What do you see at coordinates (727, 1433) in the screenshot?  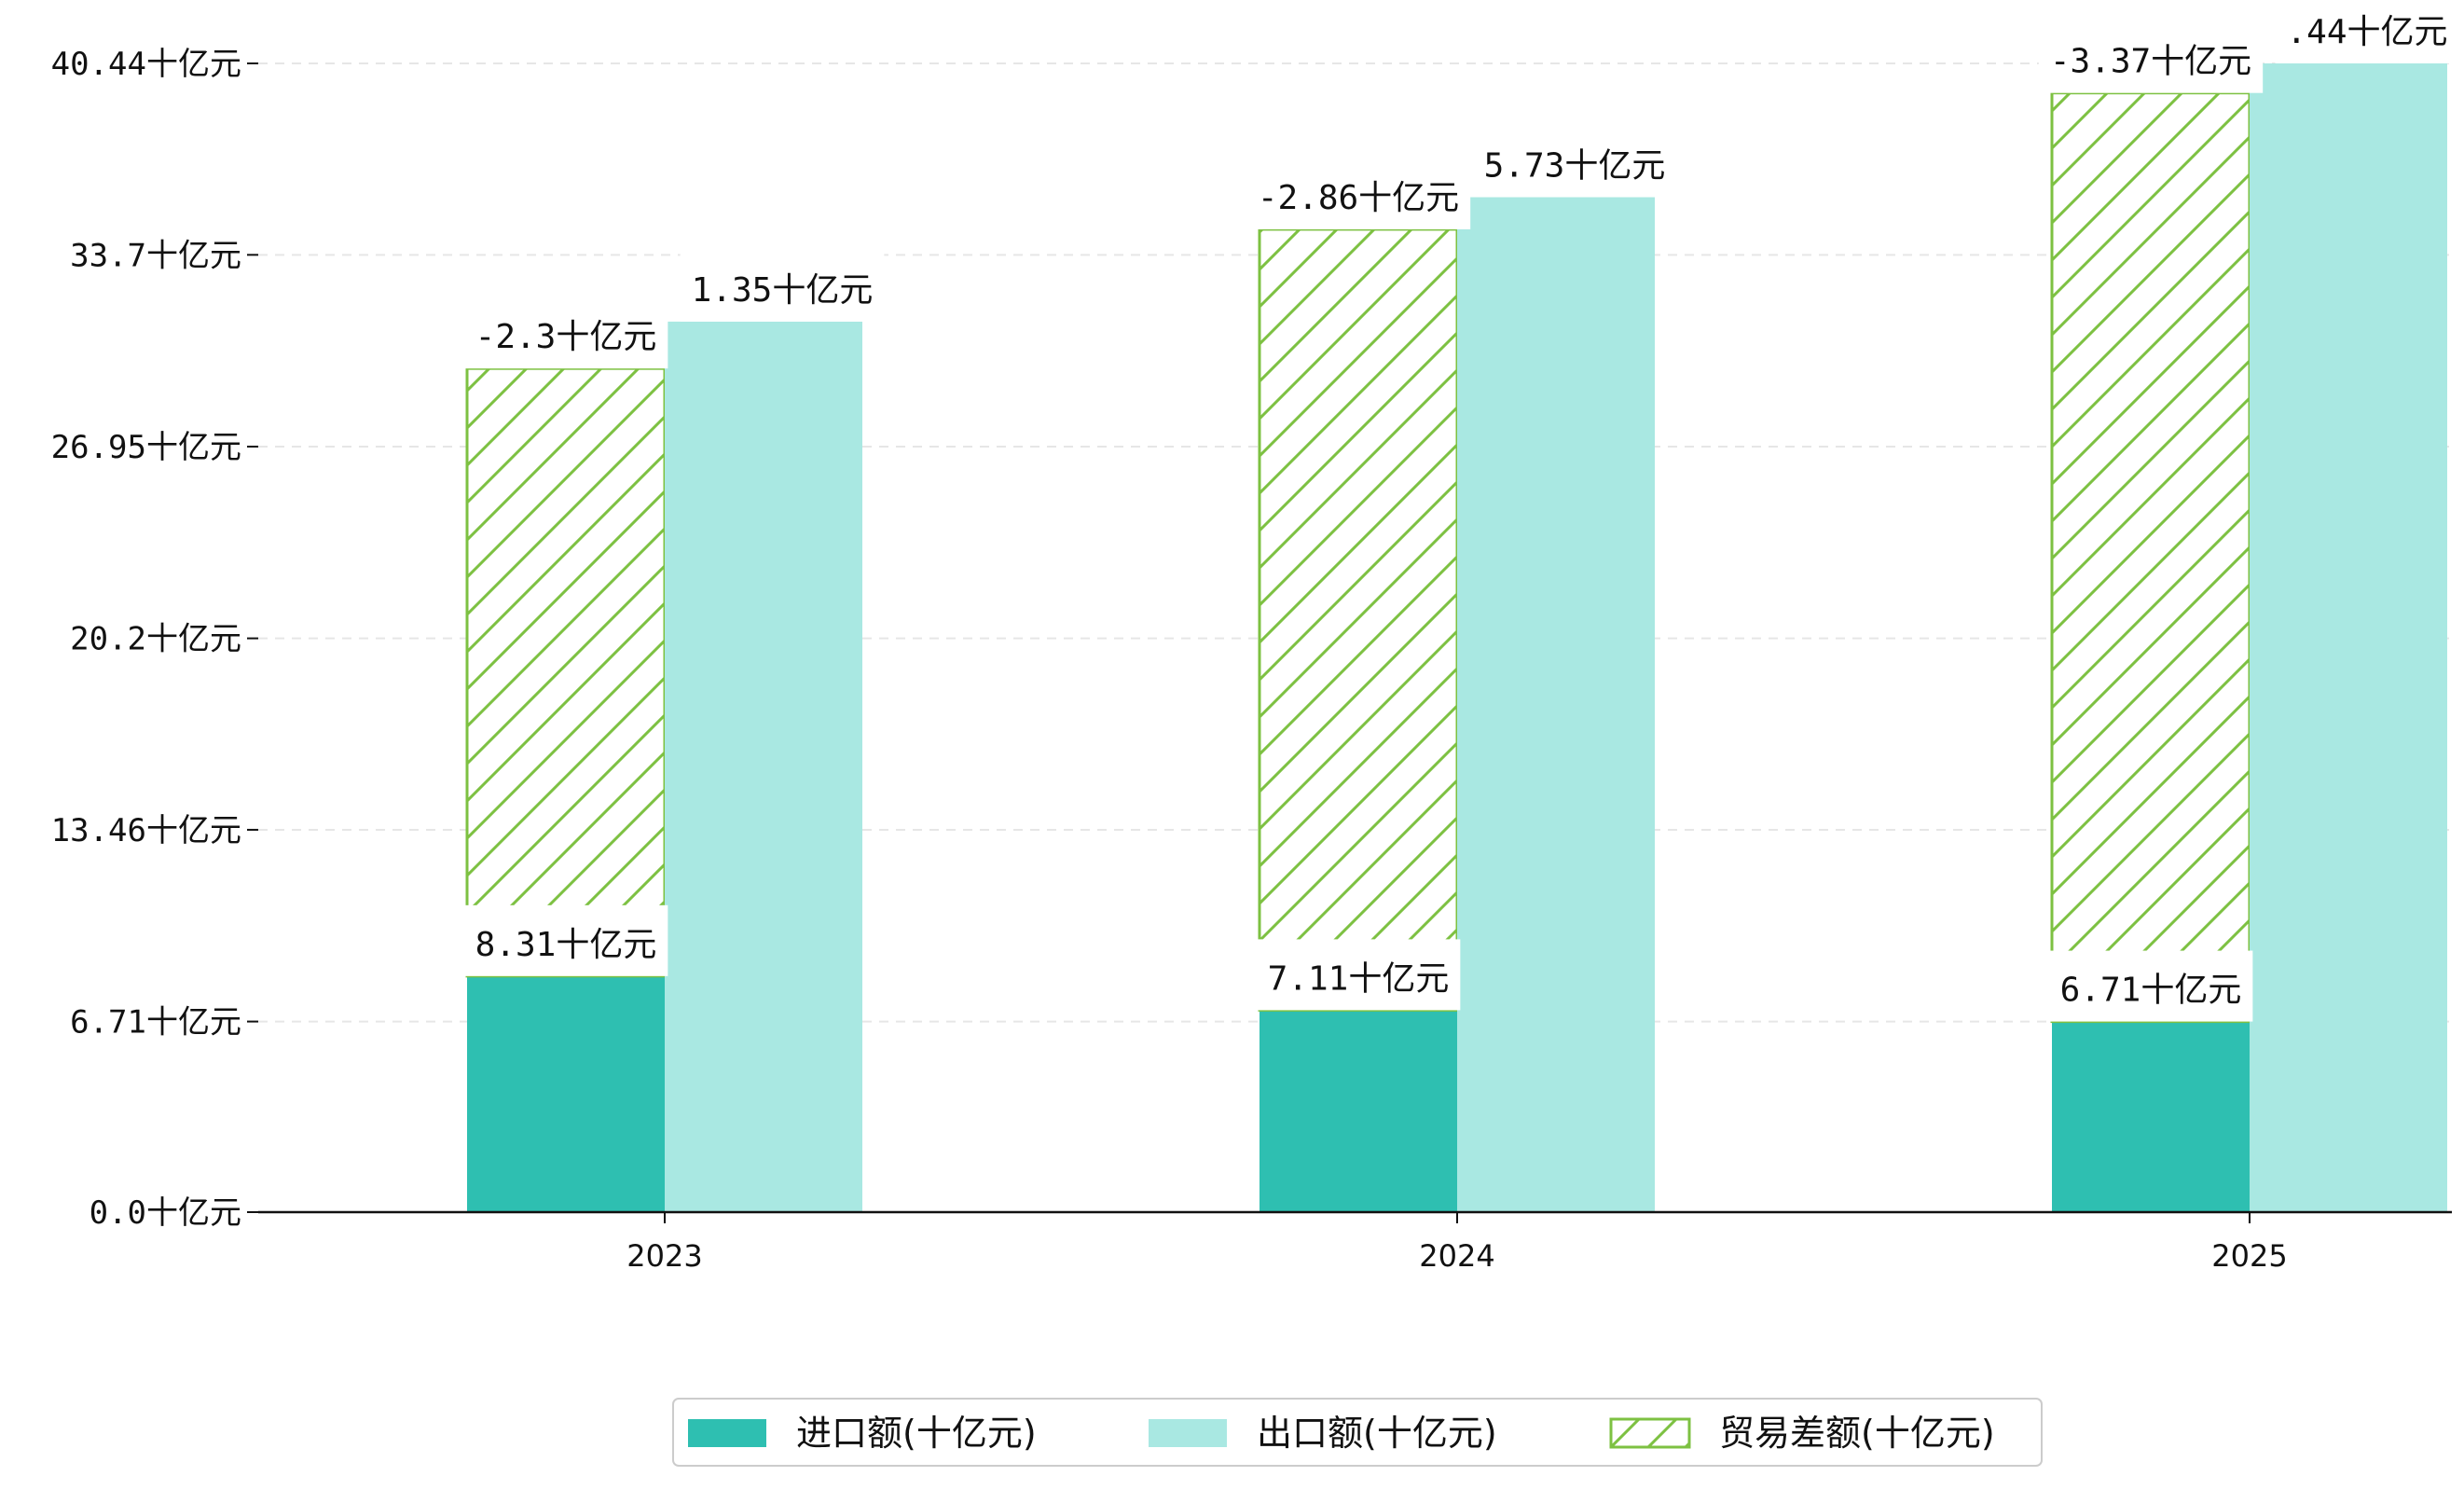 I see `legend-swatch-import` at bounding box center [727, 1433].